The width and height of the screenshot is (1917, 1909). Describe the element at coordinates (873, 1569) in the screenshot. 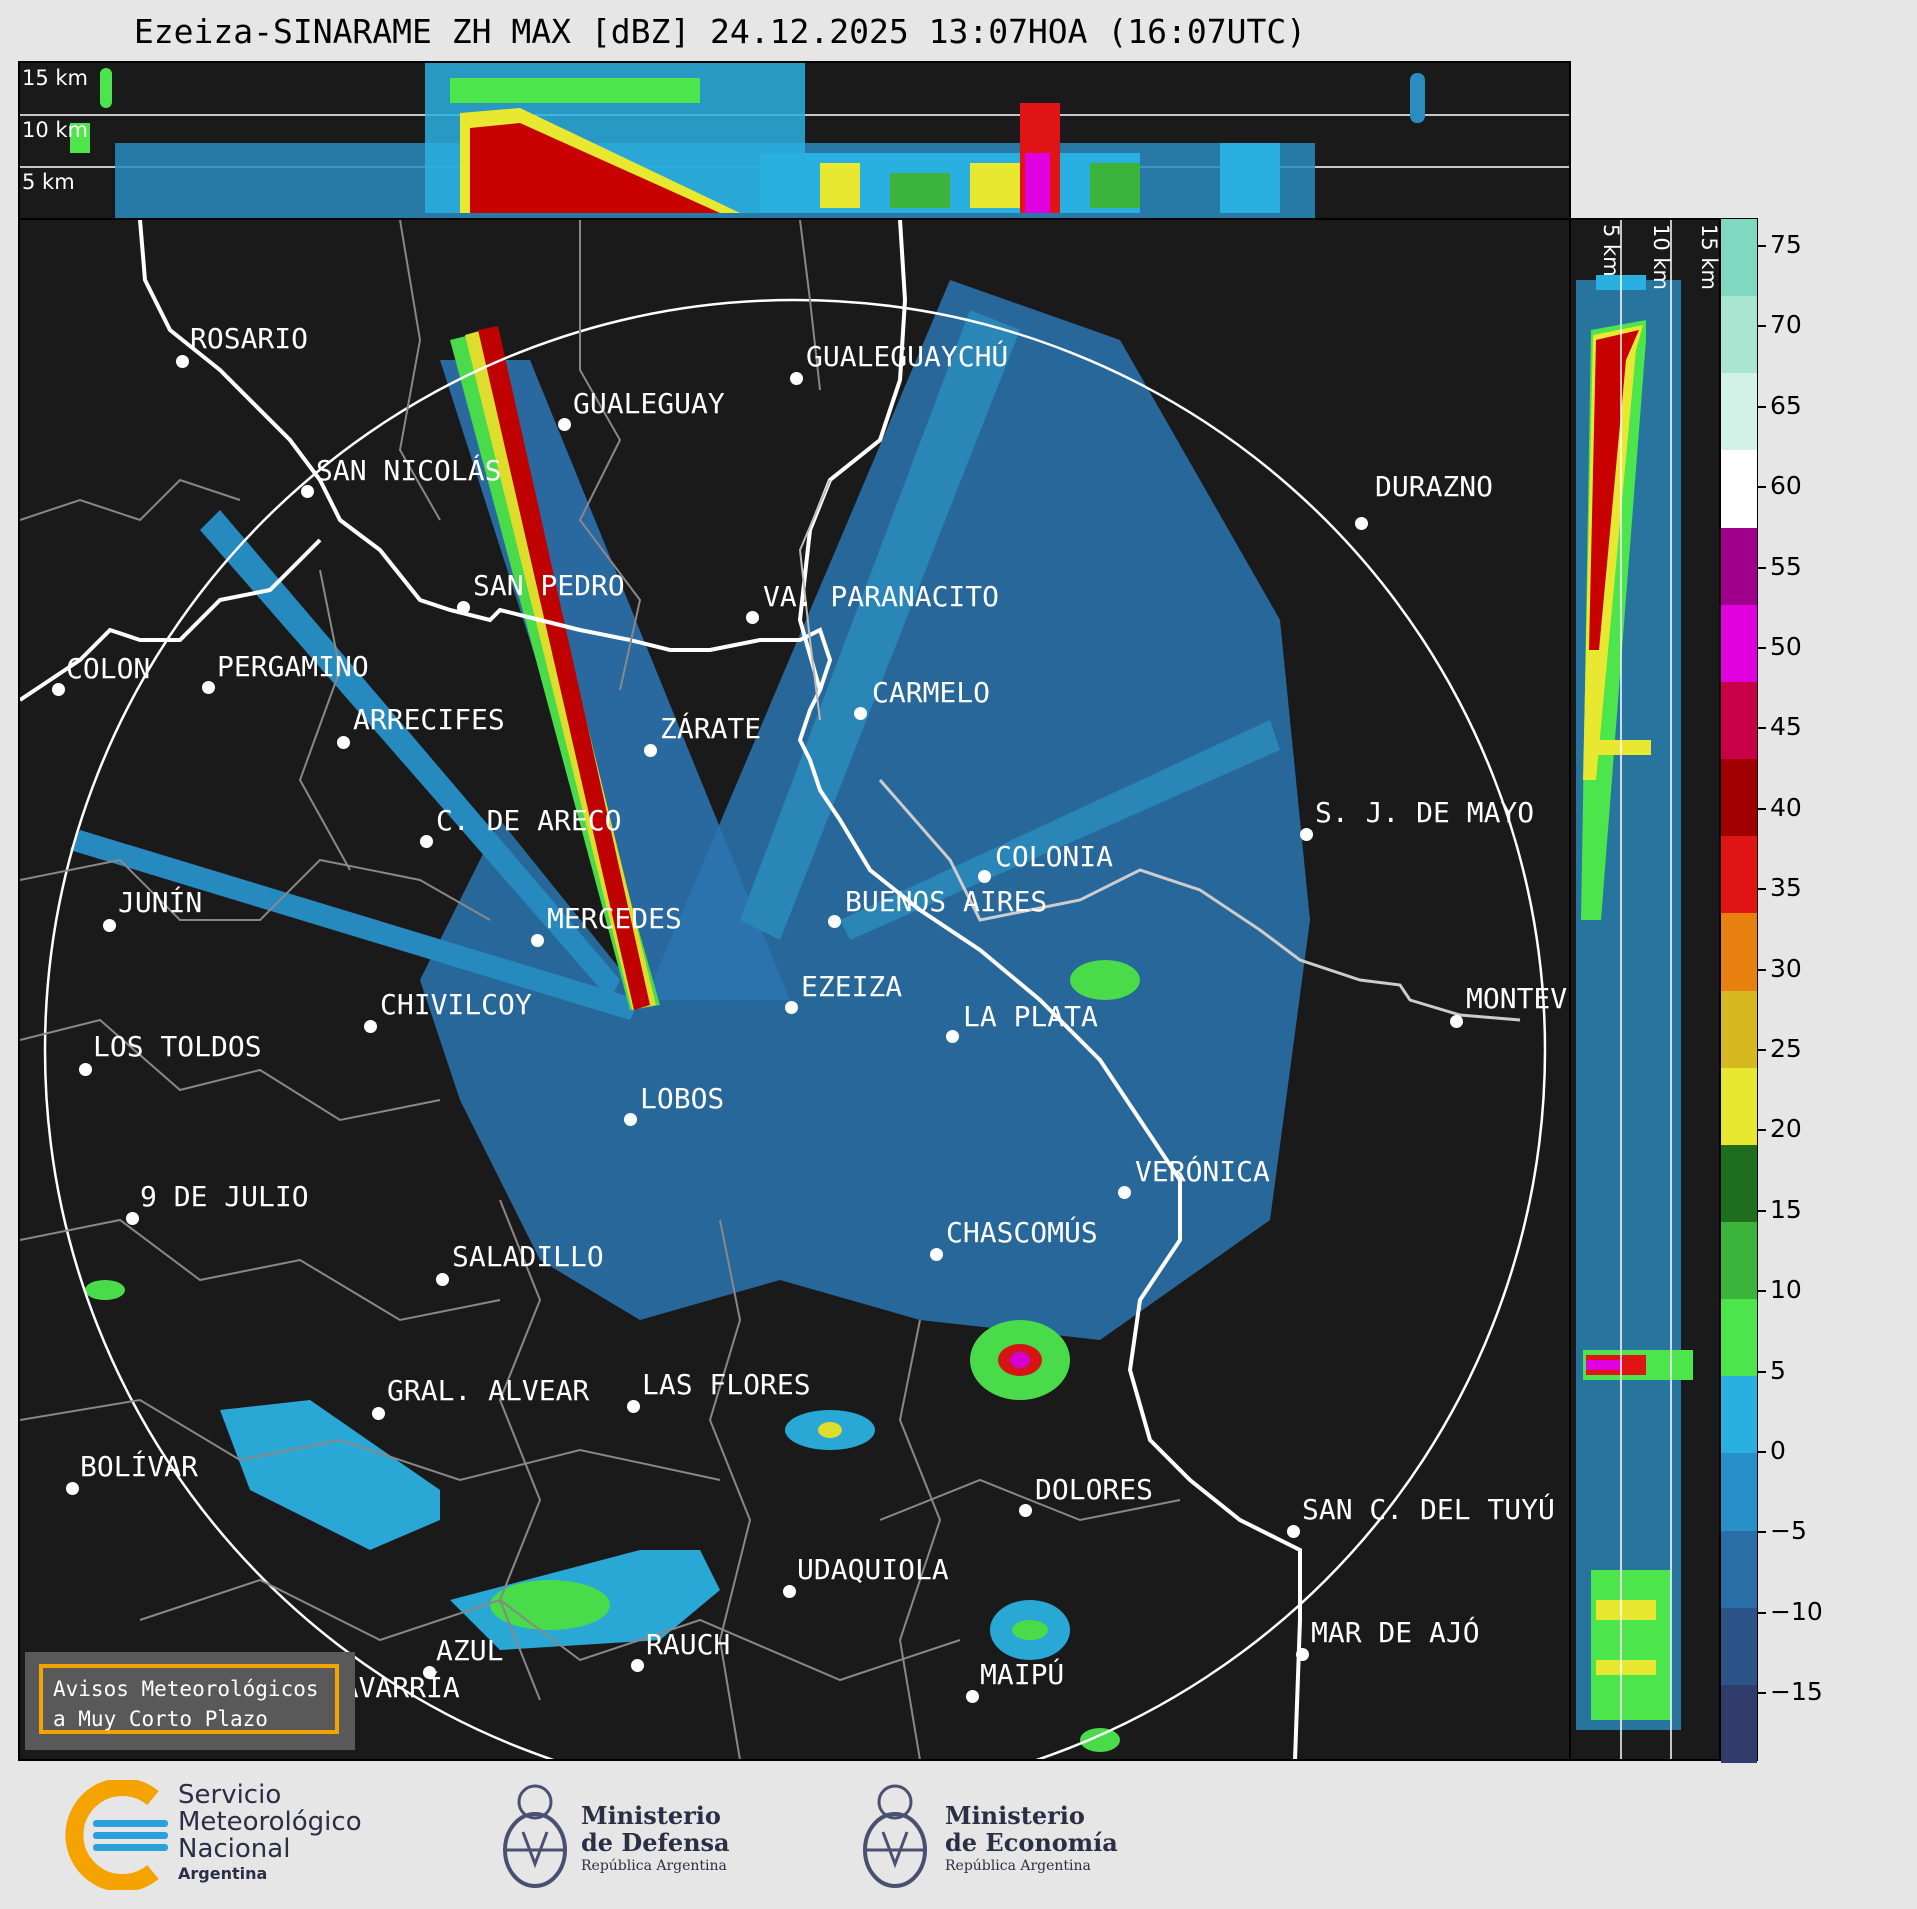

I see `city-udaquiola: UDAQUIOLA` at that location.